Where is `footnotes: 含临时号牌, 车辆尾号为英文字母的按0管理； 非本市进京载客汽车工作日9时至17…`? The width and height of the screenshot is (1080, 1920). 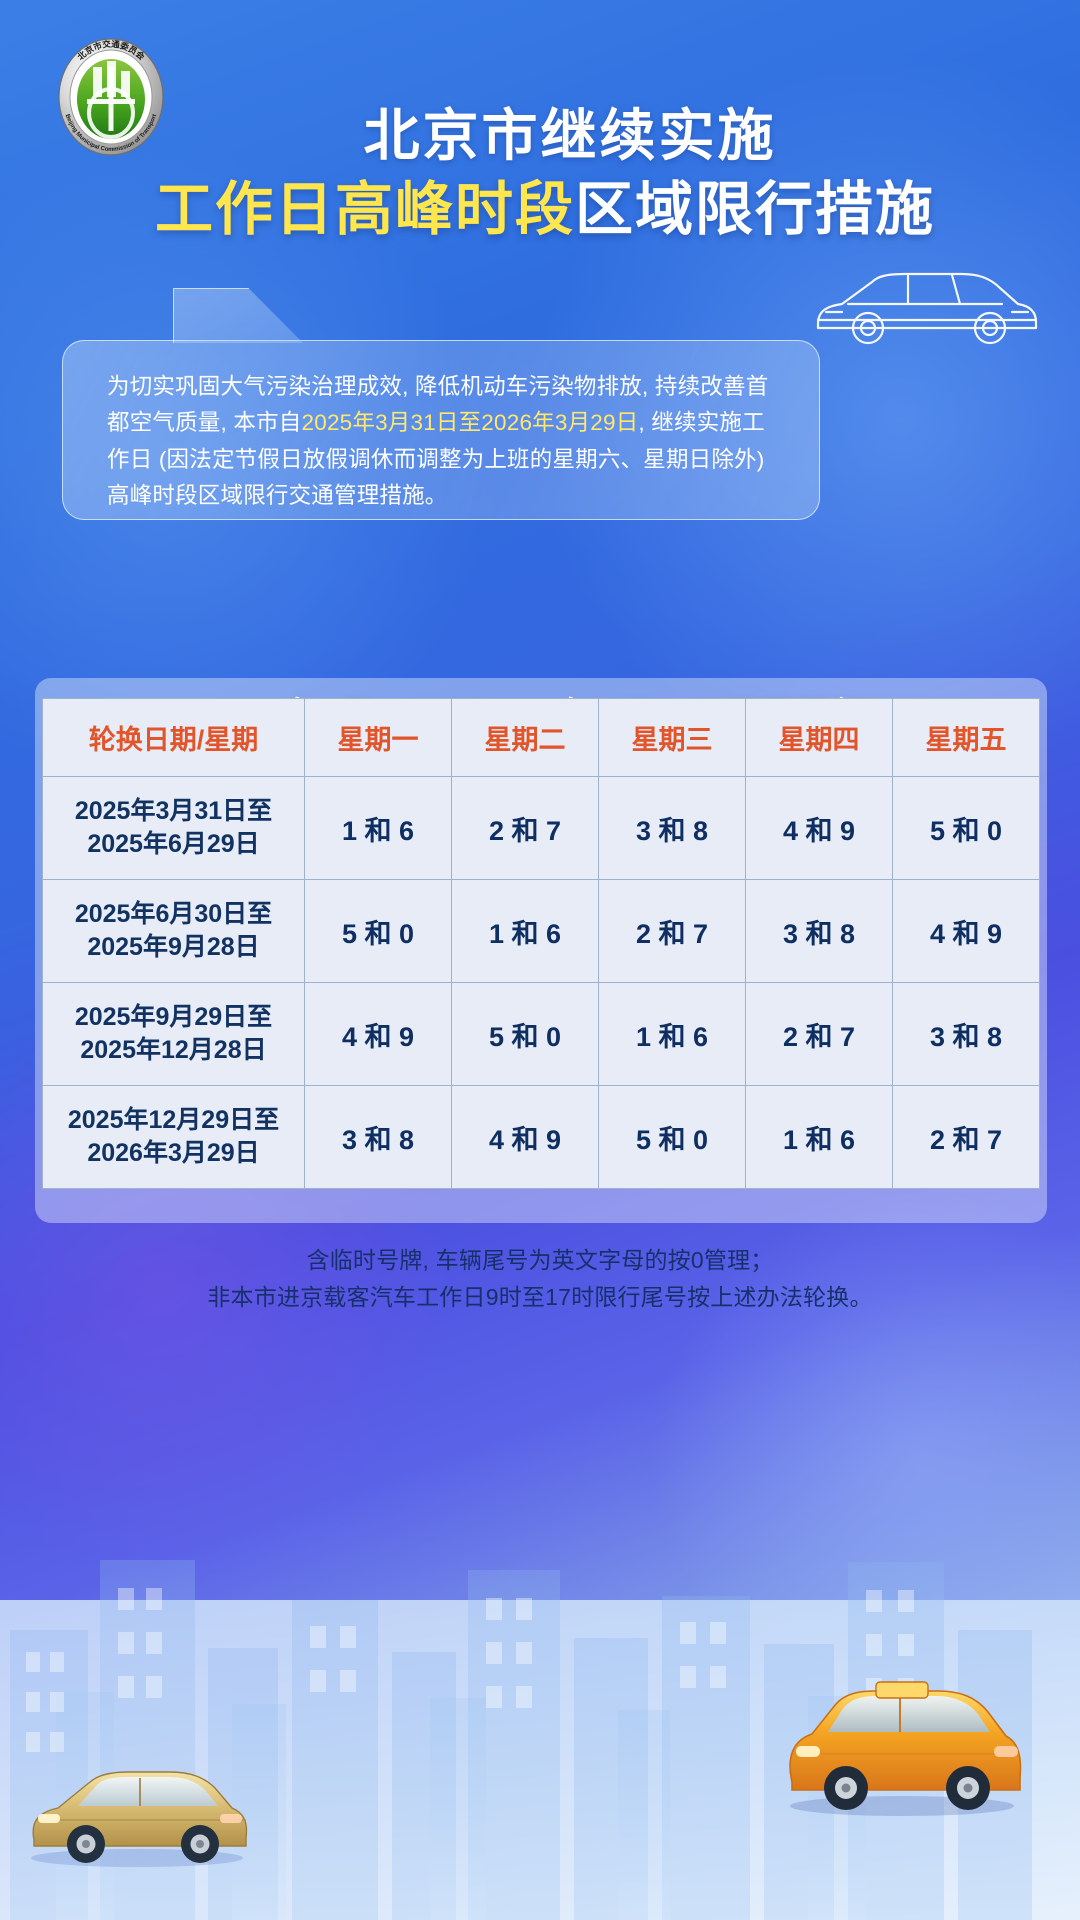
footnotes: 含临时号牌, 车辆尾号为英文字母的按0管理； 非本市进京载客汽车工作日9时至17… is located at coordinates (540, 1279).